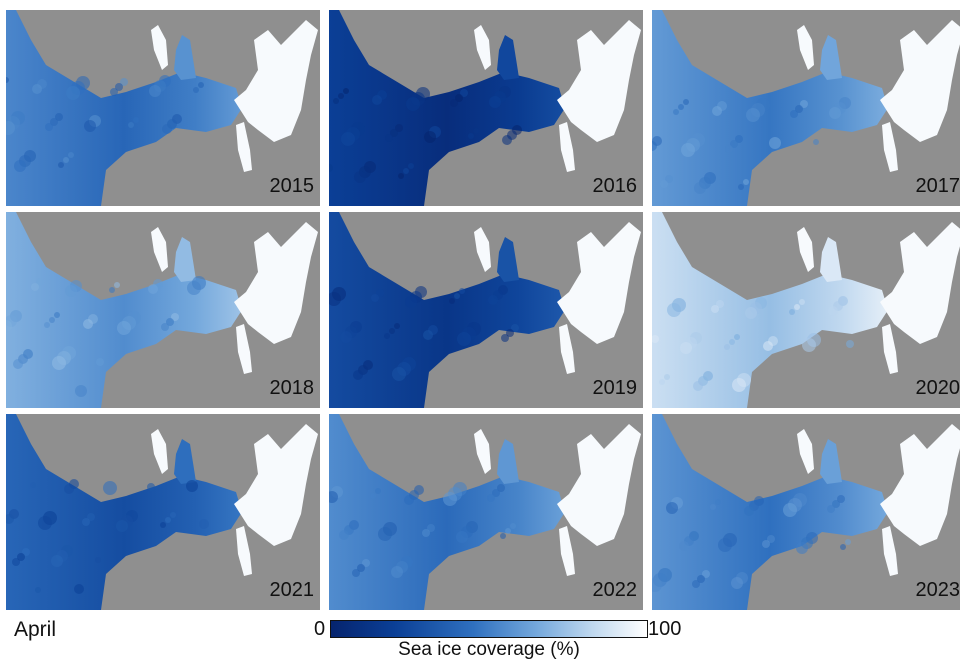 This screenshot has height=663, width=960. I want to click on colorbar-title: Sea ice coverage (%), so click(489, 649).